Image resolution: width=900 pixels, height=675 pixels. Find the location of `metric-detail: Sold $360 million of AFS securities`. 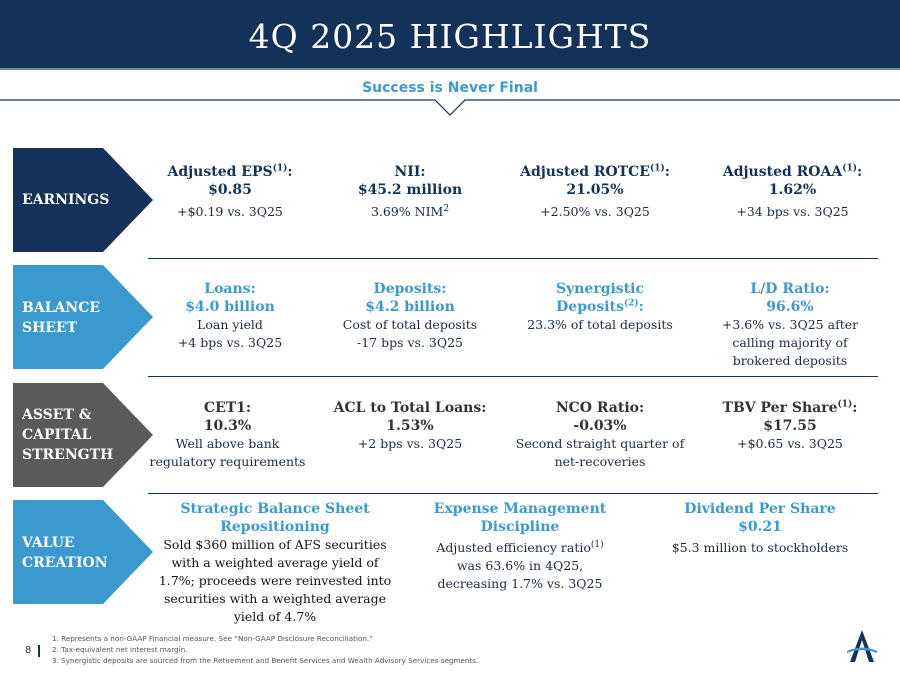

metric-detail: Sold $360 million of AFS securities is located at coordinates (275, 544).